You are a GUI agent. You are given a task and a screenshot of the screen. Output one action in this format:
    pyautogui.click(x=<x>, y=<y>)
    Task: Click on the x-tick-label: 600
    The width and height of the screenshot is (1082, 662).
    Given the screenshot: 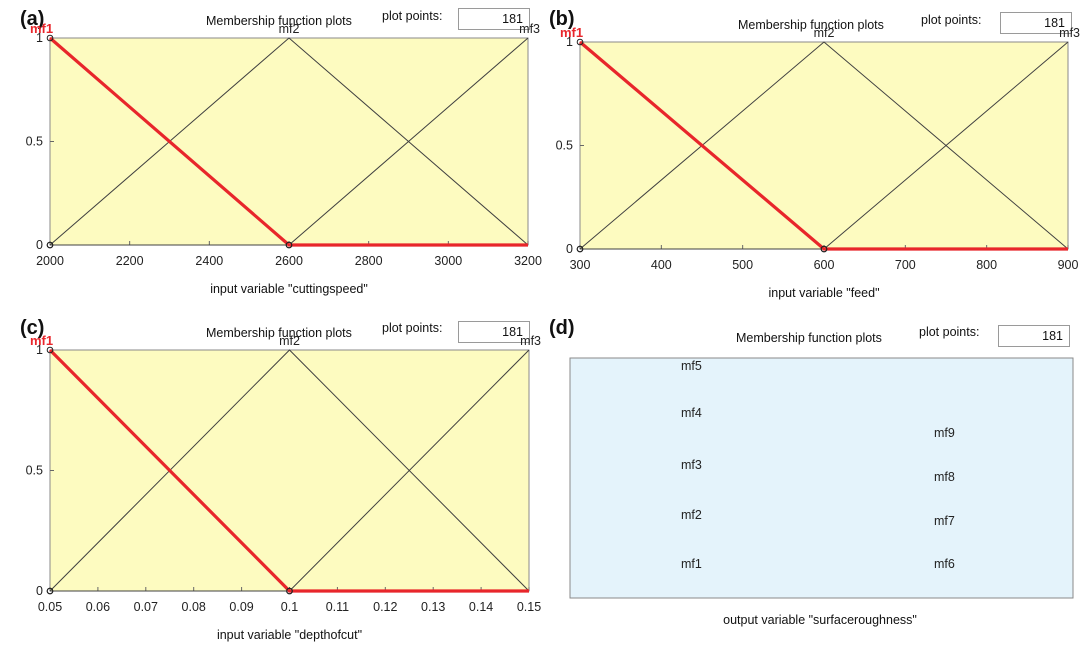 What is the action you would take?
    pyautogui.click(x=824, y=265)
    